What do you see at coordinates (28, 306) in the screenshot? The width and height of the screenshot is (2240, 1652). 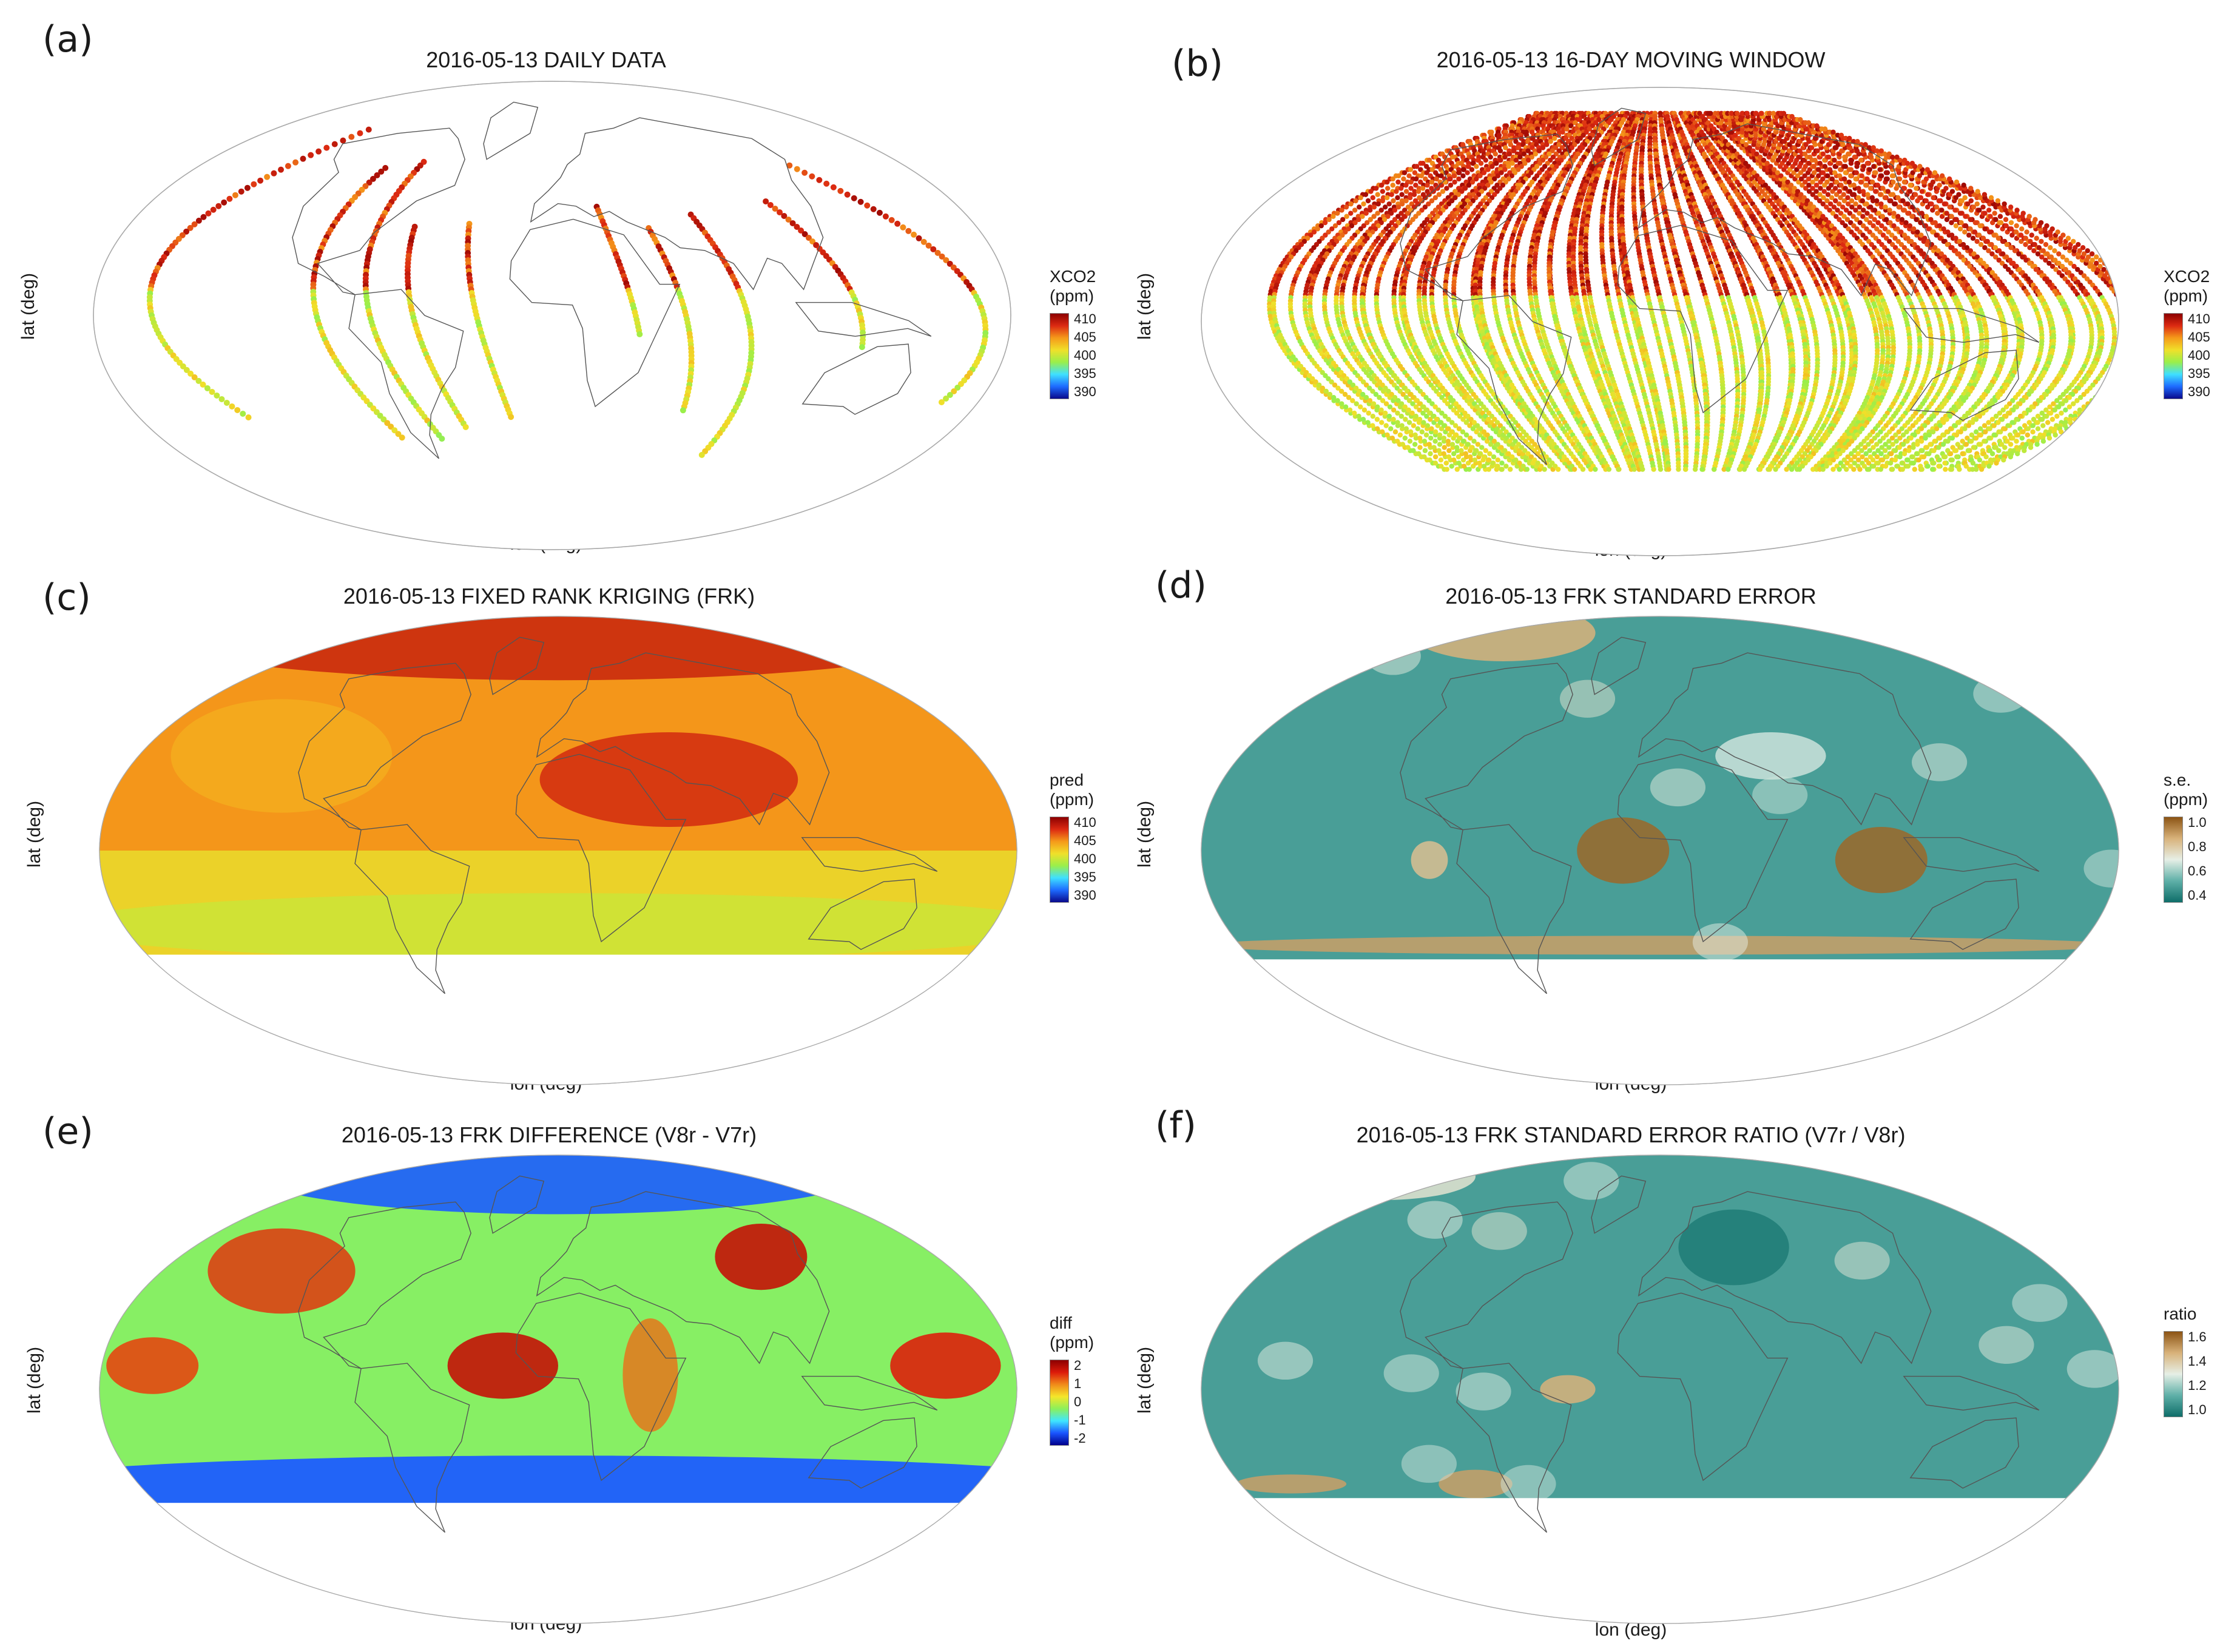 I see `y-axis-label: lat (deg)` at bounding box center [28, 306].